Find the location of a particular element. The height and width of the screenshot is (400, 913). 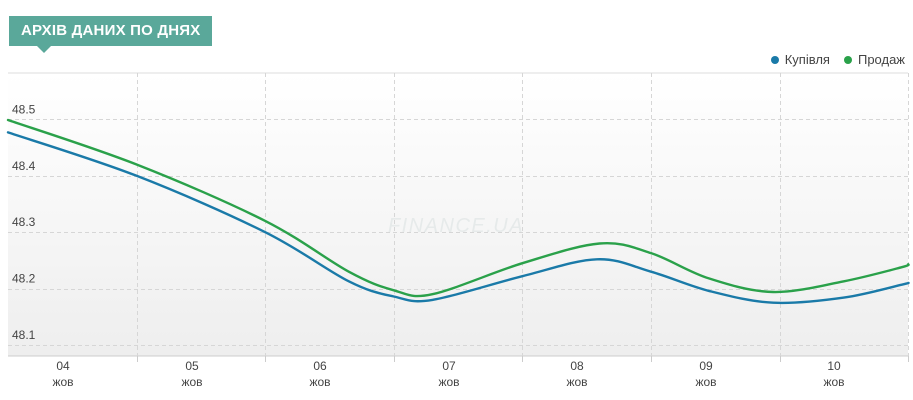

watermark-text: FINANCE.UA is located at coordinates (456, 226).